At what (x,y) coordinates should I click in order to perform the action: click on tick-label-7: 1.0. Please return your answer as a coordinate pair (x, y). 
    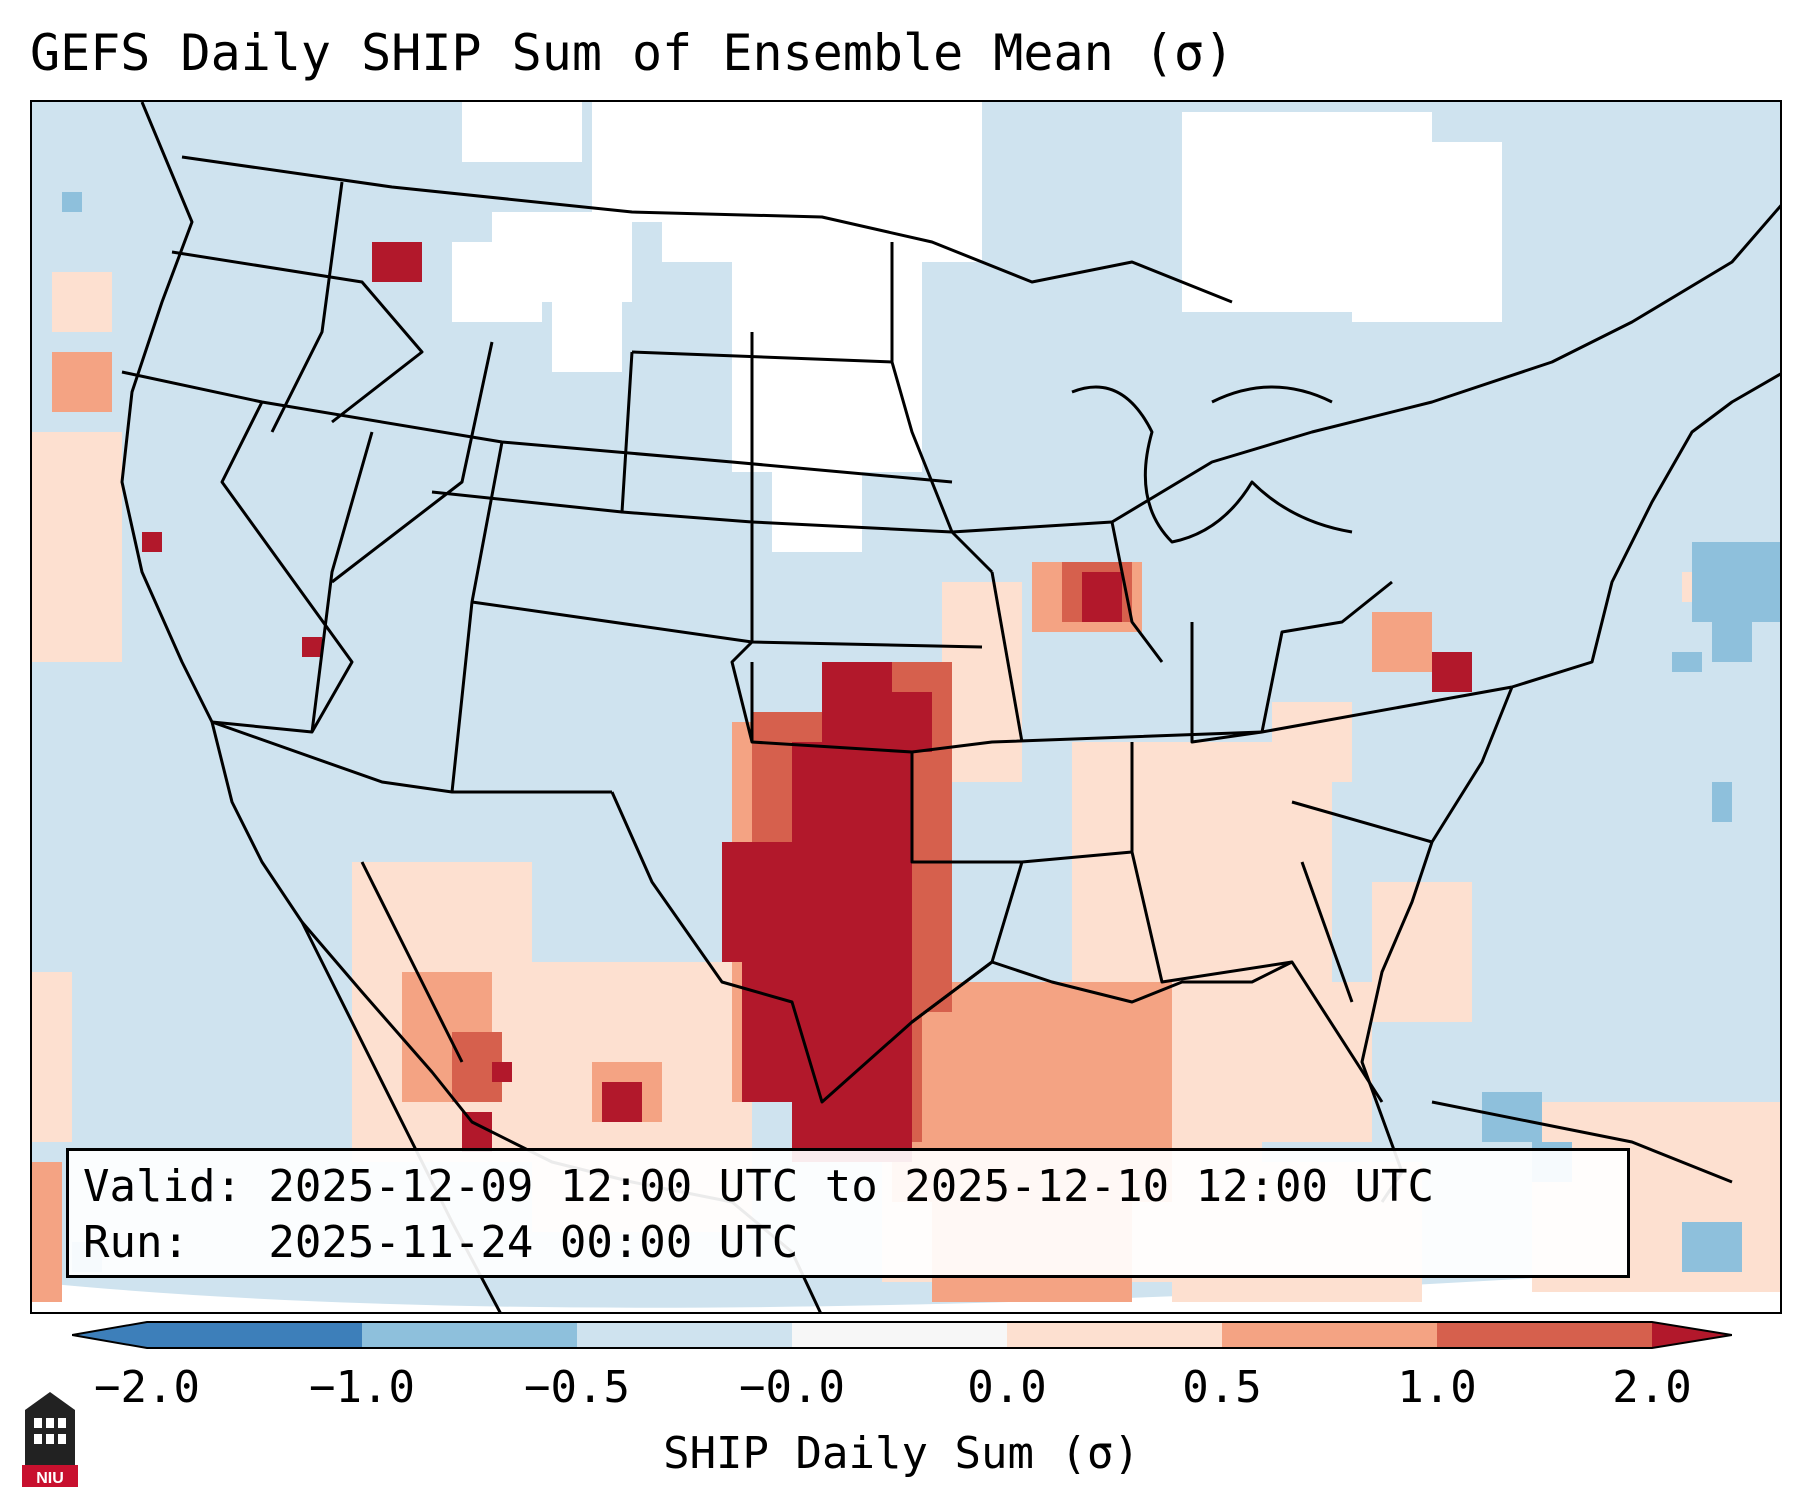
    Looking at the image, I should click on (1437, 1387).